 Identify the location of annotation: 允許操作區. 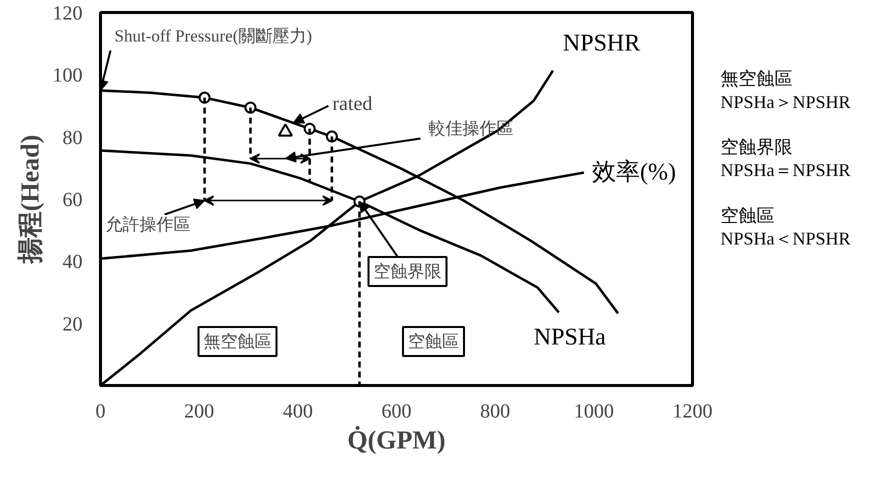
(148, 224).